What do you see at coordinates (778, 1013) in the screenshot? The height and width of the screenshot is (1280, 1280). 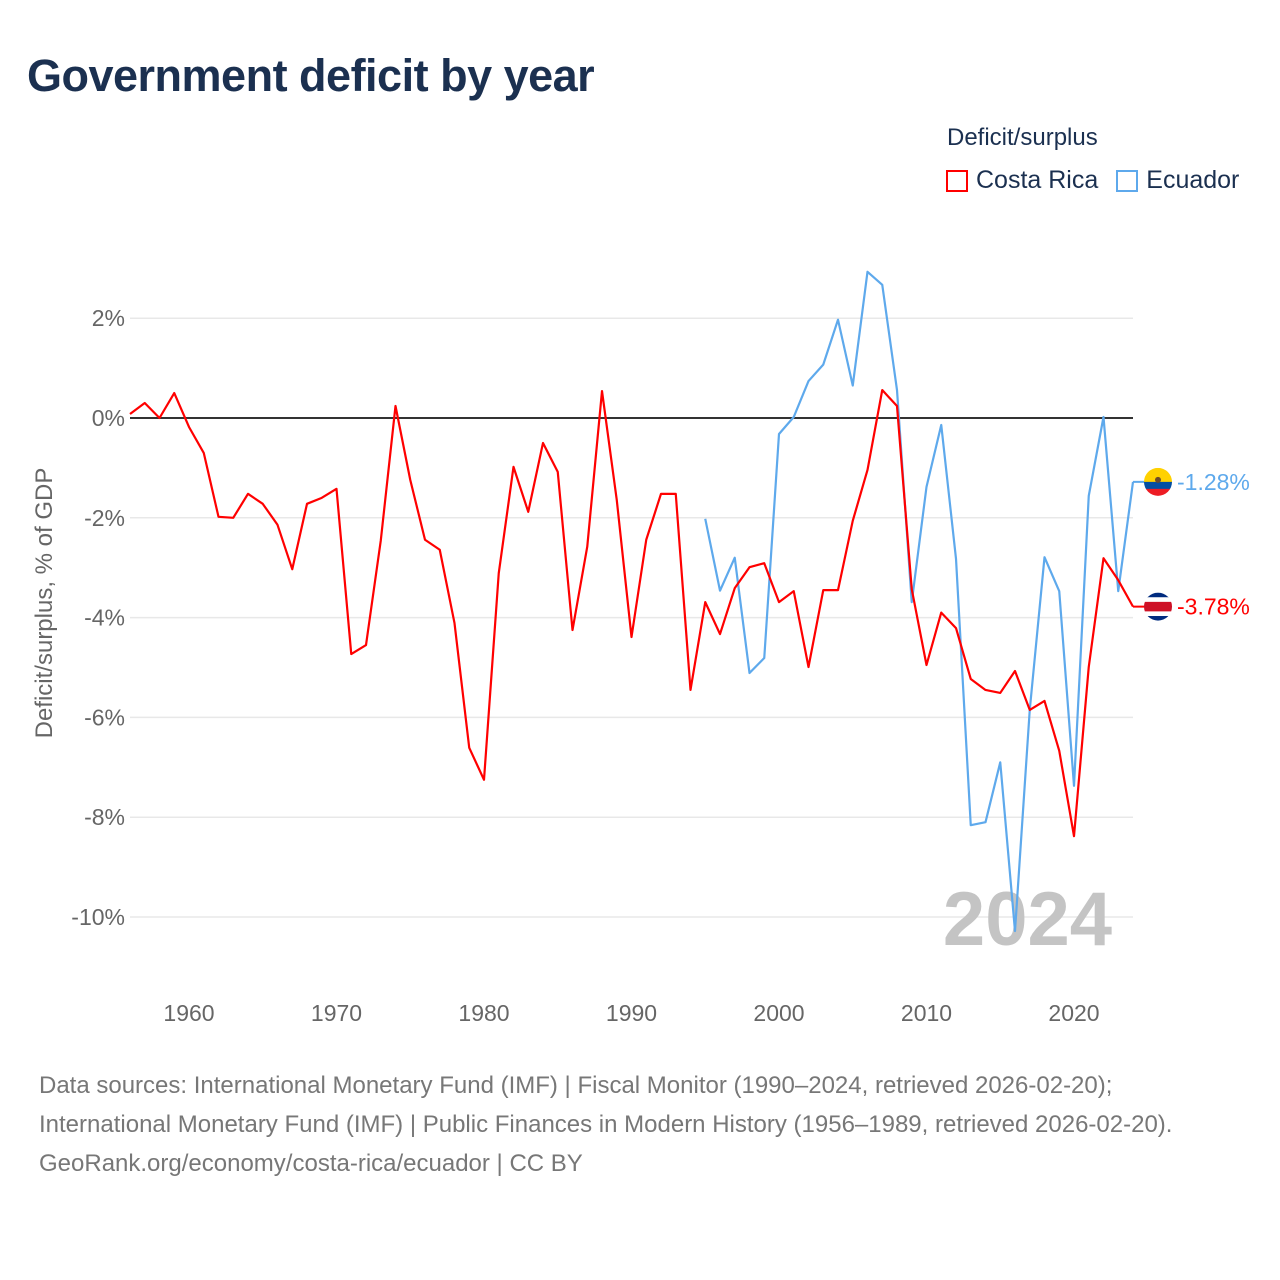 I see `x-tick-label: 2000` at bounding box center [778, 1013].